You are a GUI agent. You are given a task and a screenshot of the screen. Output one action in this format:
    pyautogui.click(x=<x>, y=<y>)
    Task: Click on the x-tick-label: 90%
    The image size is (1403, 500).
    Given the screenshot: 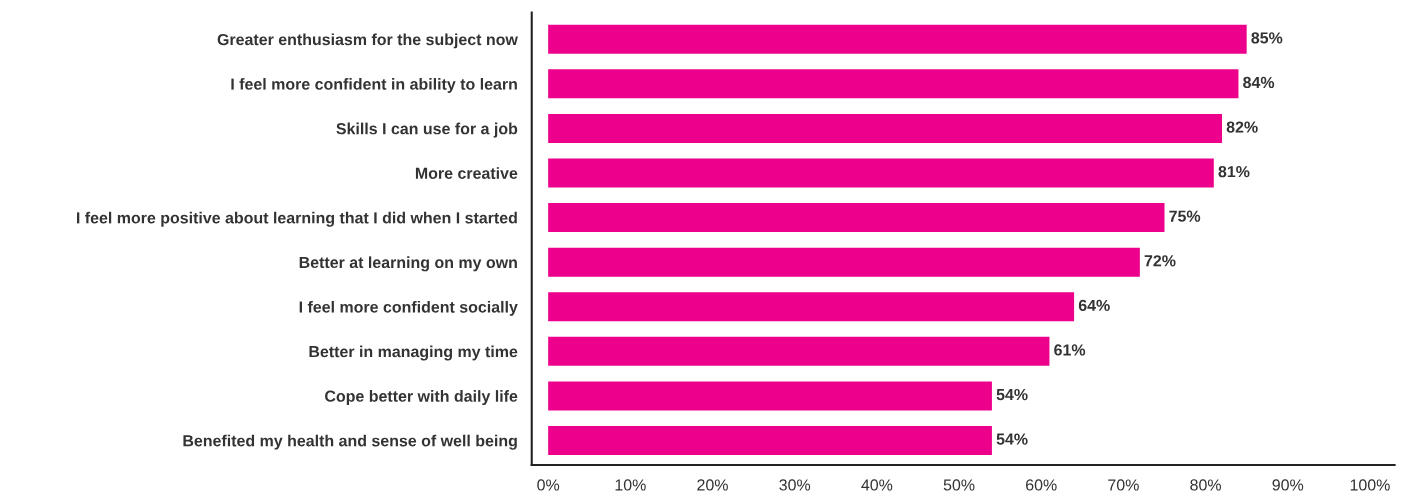 What is the action you would take?
    pyautogui.click(x=1288, y=485)
    